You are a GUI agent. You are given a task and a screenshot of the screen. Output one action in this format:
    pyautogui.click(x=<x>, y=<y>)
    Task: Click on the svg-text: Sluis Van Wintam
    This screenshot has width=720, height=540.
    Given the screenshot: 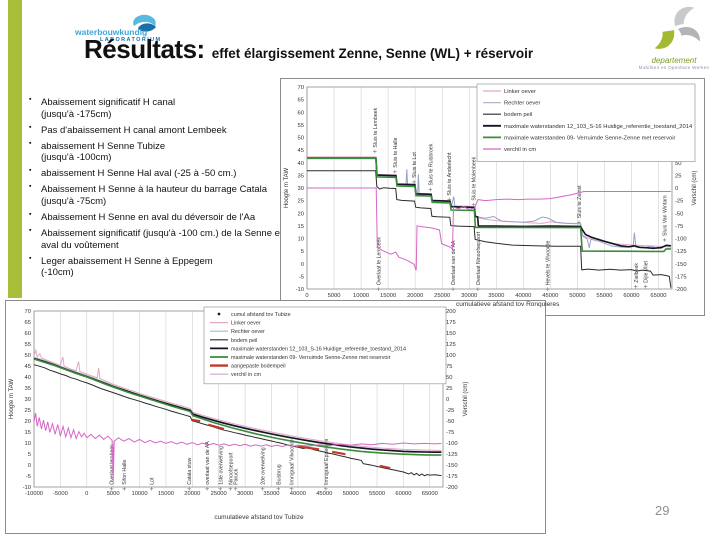 What is the action you would take?
    pyautogui.click(x=665, y=215)
    